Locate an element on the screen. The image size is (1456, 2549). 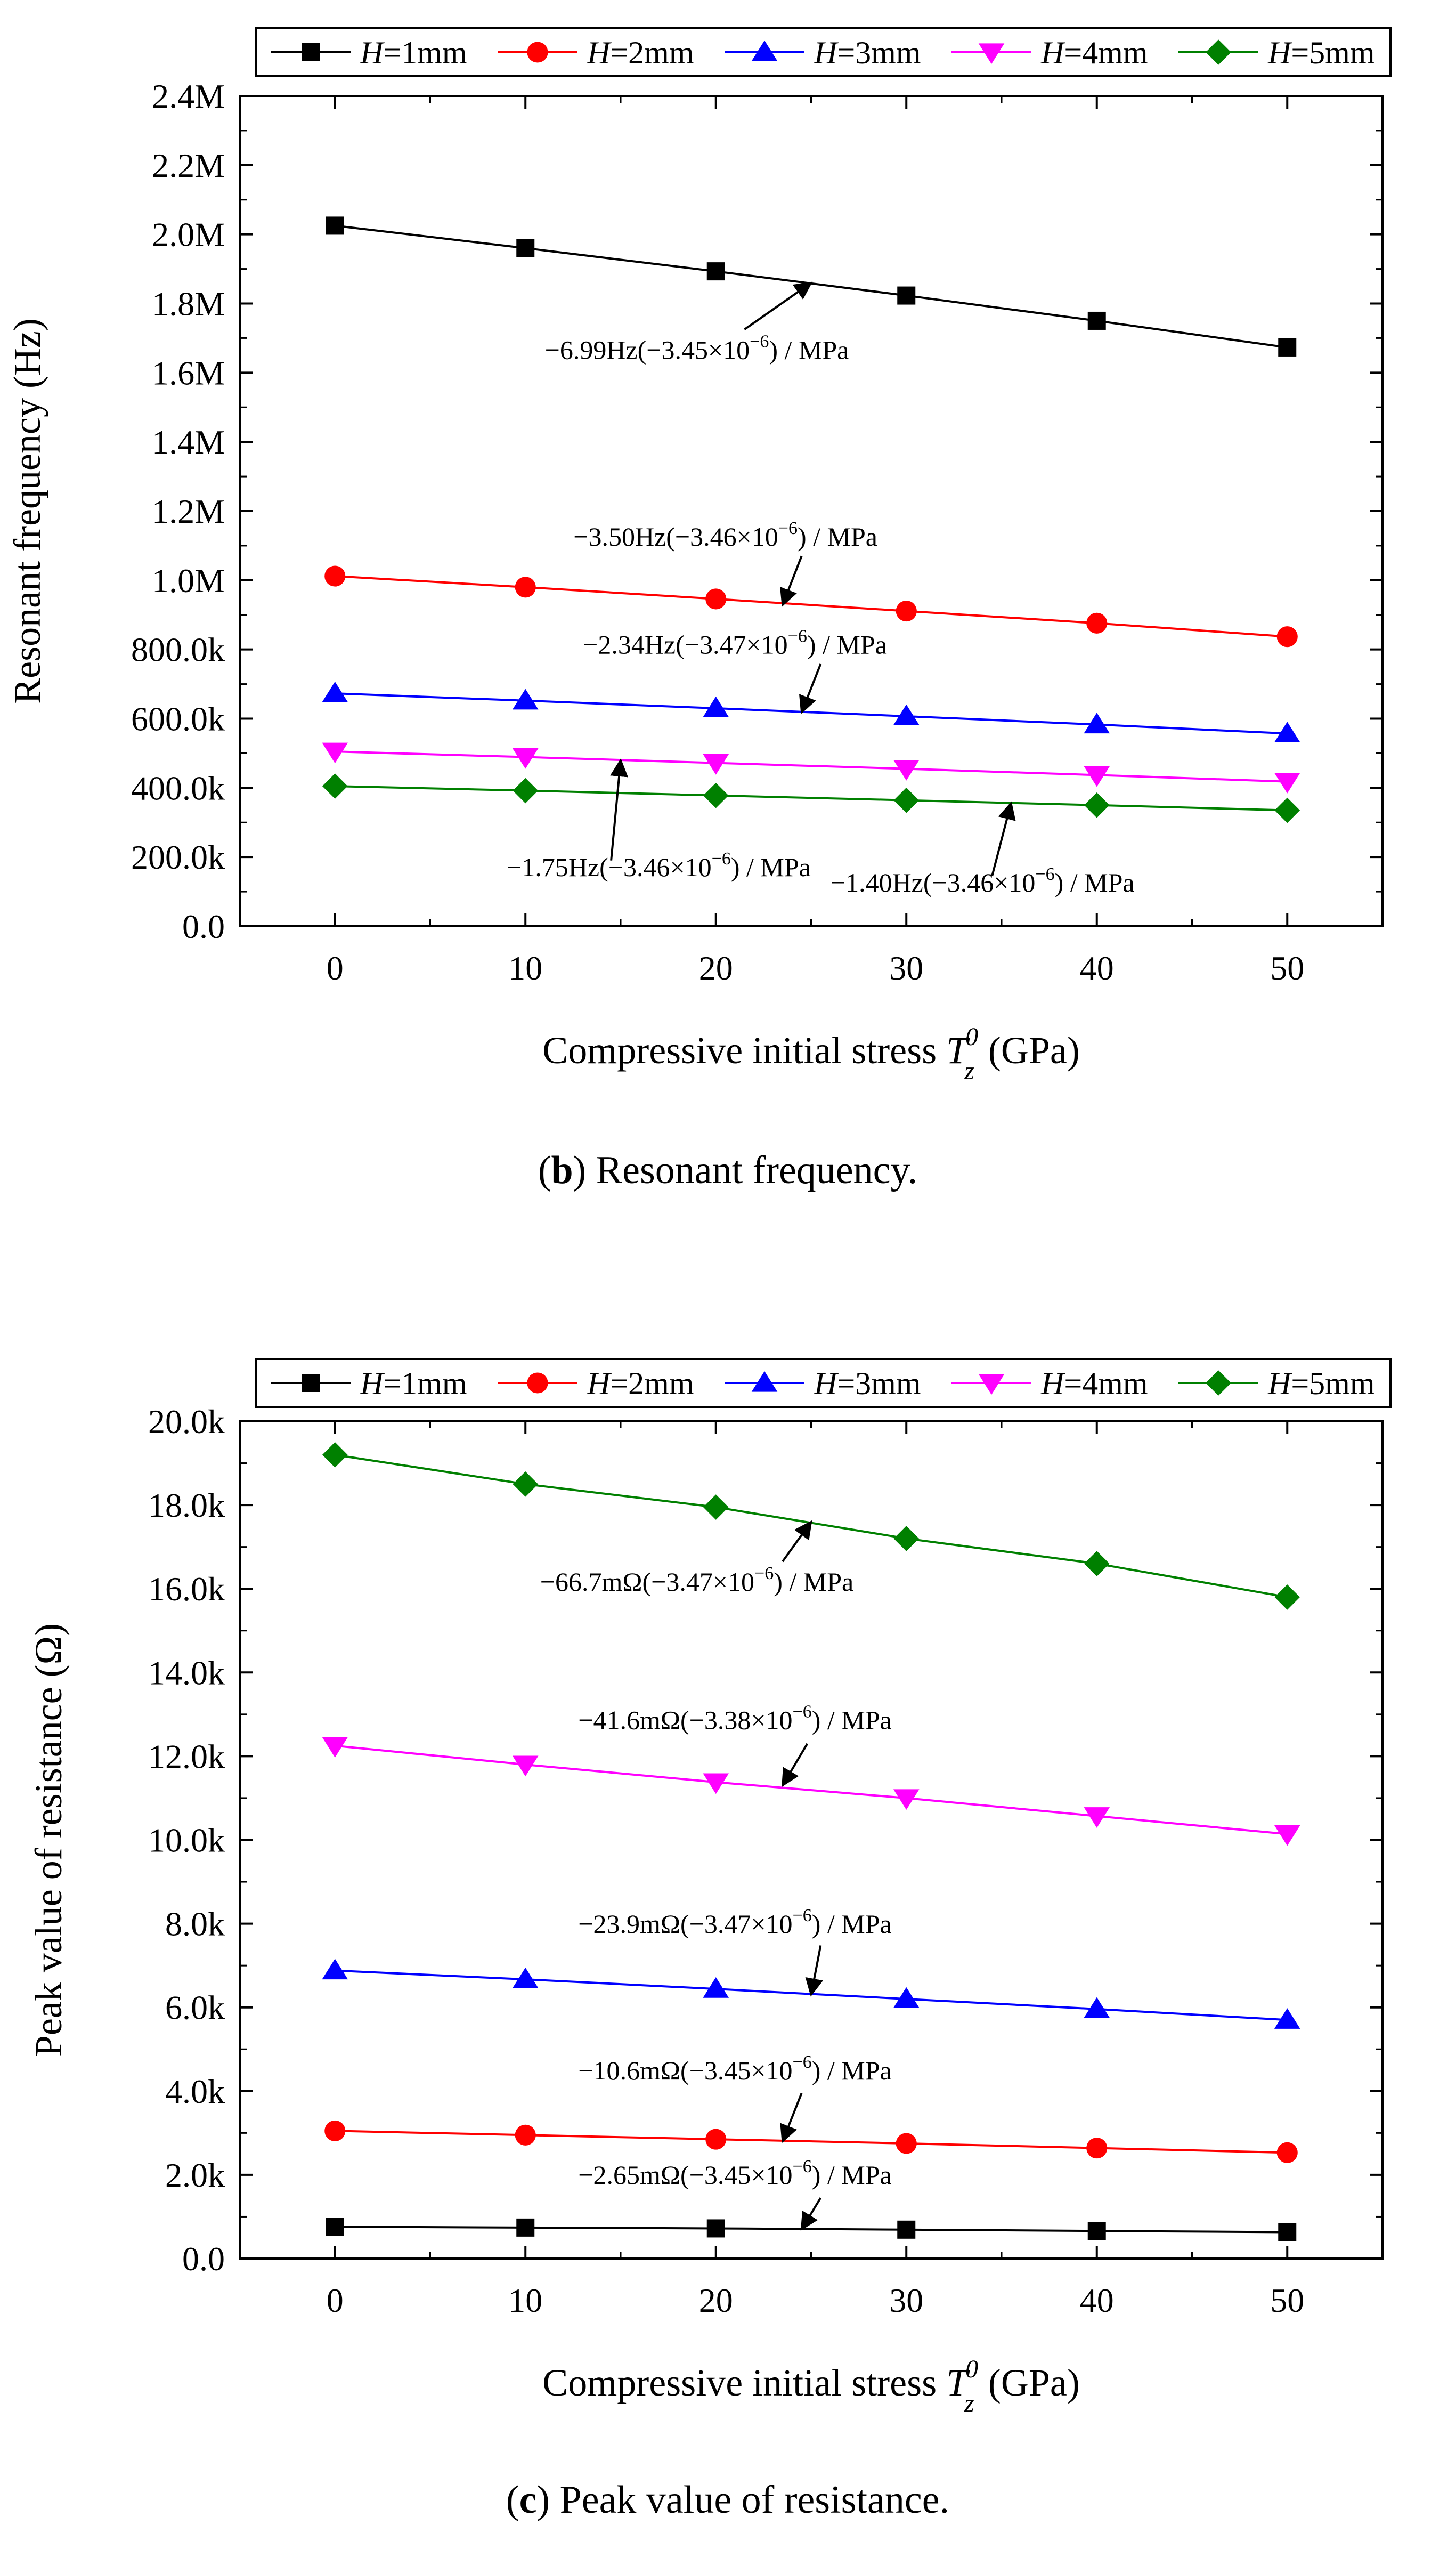
annotation-main: −10.6mΩ(−3.45×10 is located at coordinates (685, 2070).